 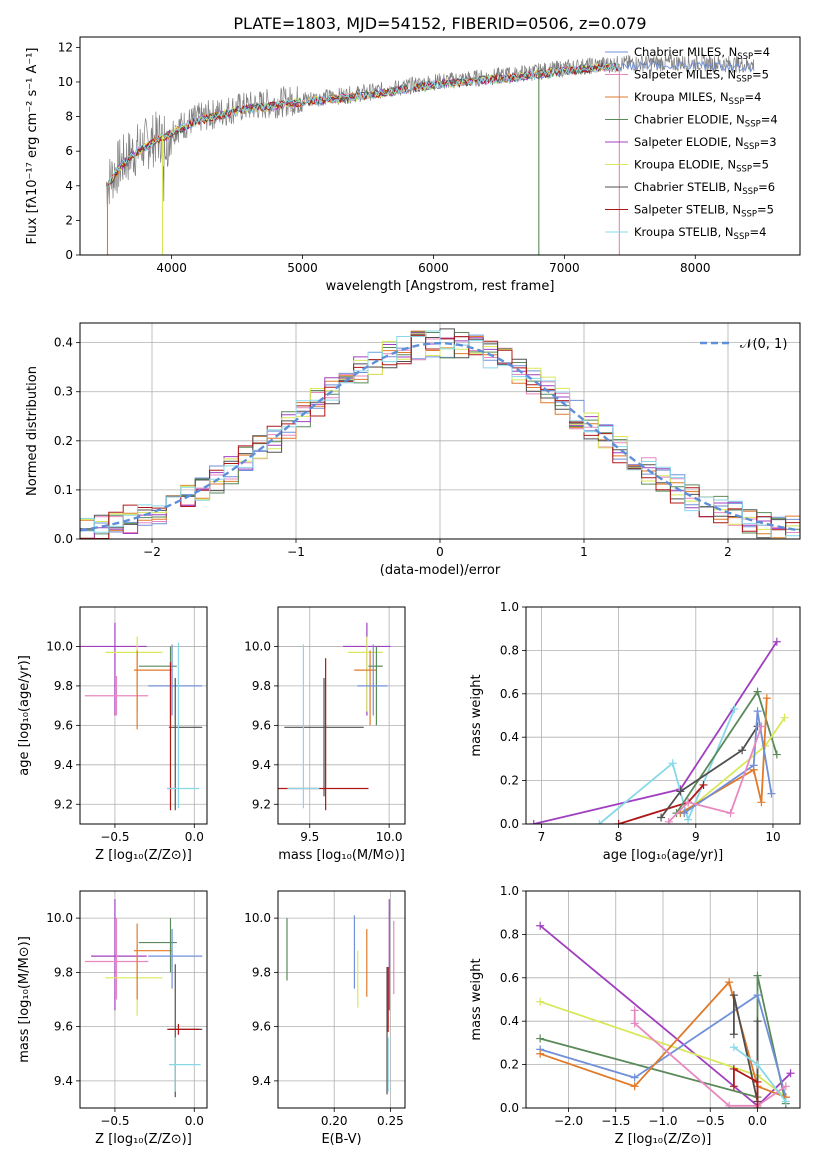 I want to click on y-axis-label: mass weight, so click(x=476, y=999).